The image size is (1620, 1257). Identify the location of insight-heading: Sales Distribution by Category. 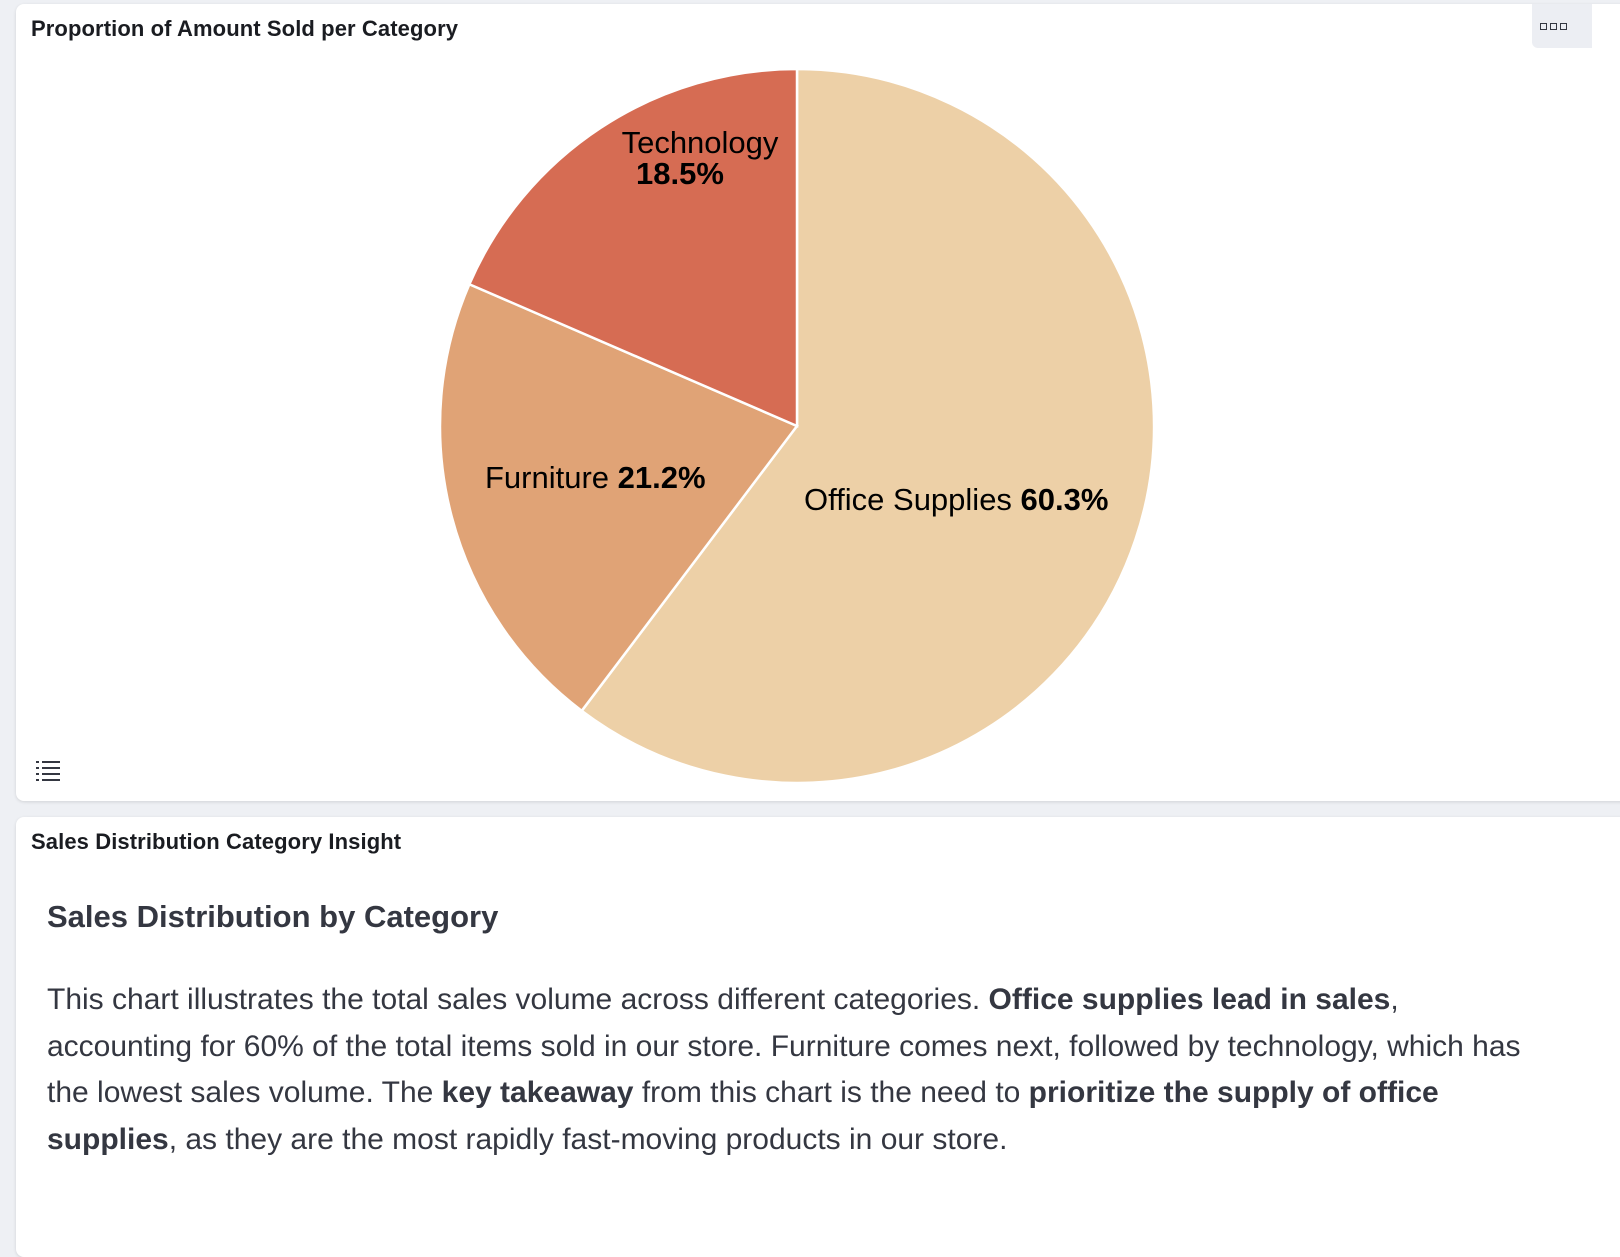
(273, 916).